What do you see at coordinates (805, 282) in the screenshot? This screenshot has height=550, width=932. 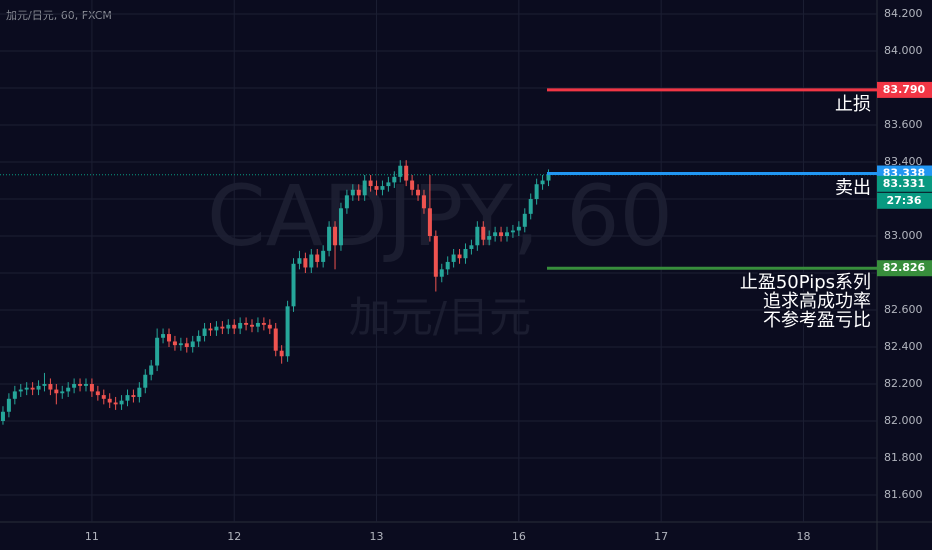 I see `level-note: 止盈50Pips系列` at bounding box center [805, 282].